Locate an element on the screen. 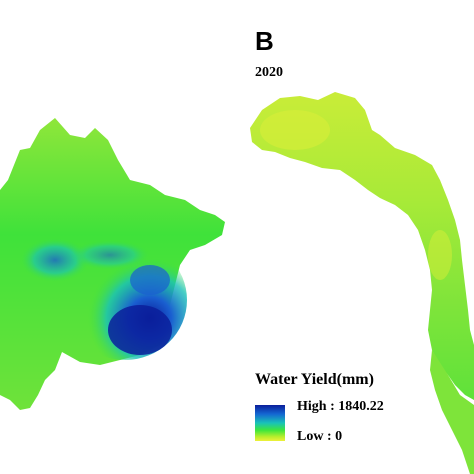 The height and width of the screenshot is (474, 474). blue-core is located at coordinates (140, 330).